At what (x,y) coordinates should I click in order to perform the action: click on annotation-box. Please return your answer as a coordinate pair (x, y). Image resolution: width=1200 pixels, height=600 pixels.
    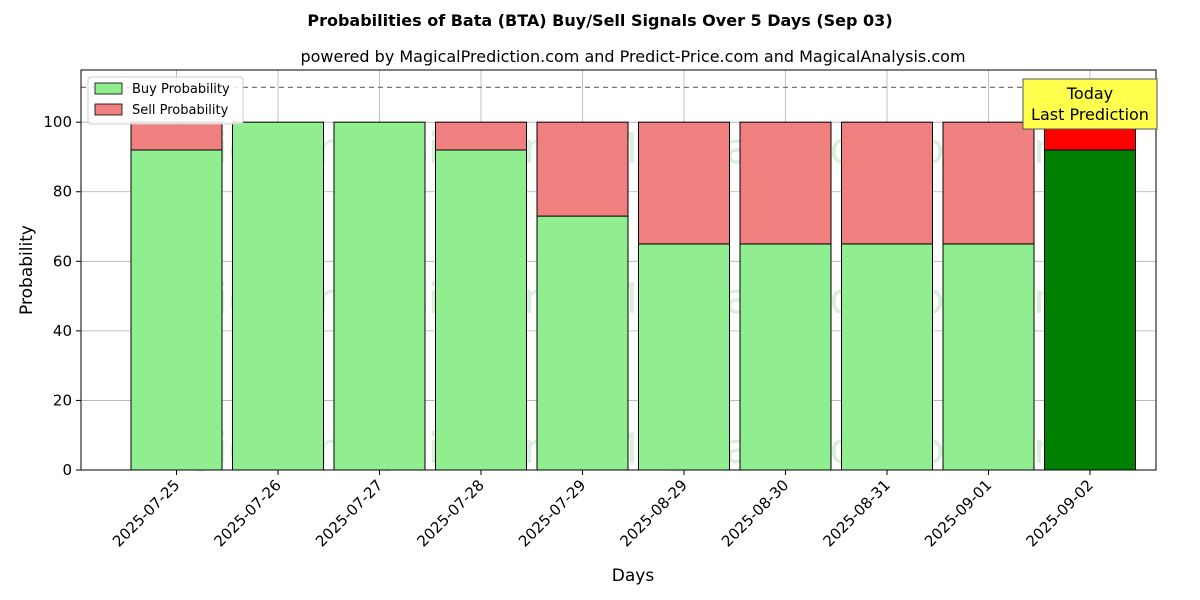
    Looking at the image, I should click on (1090, 104).